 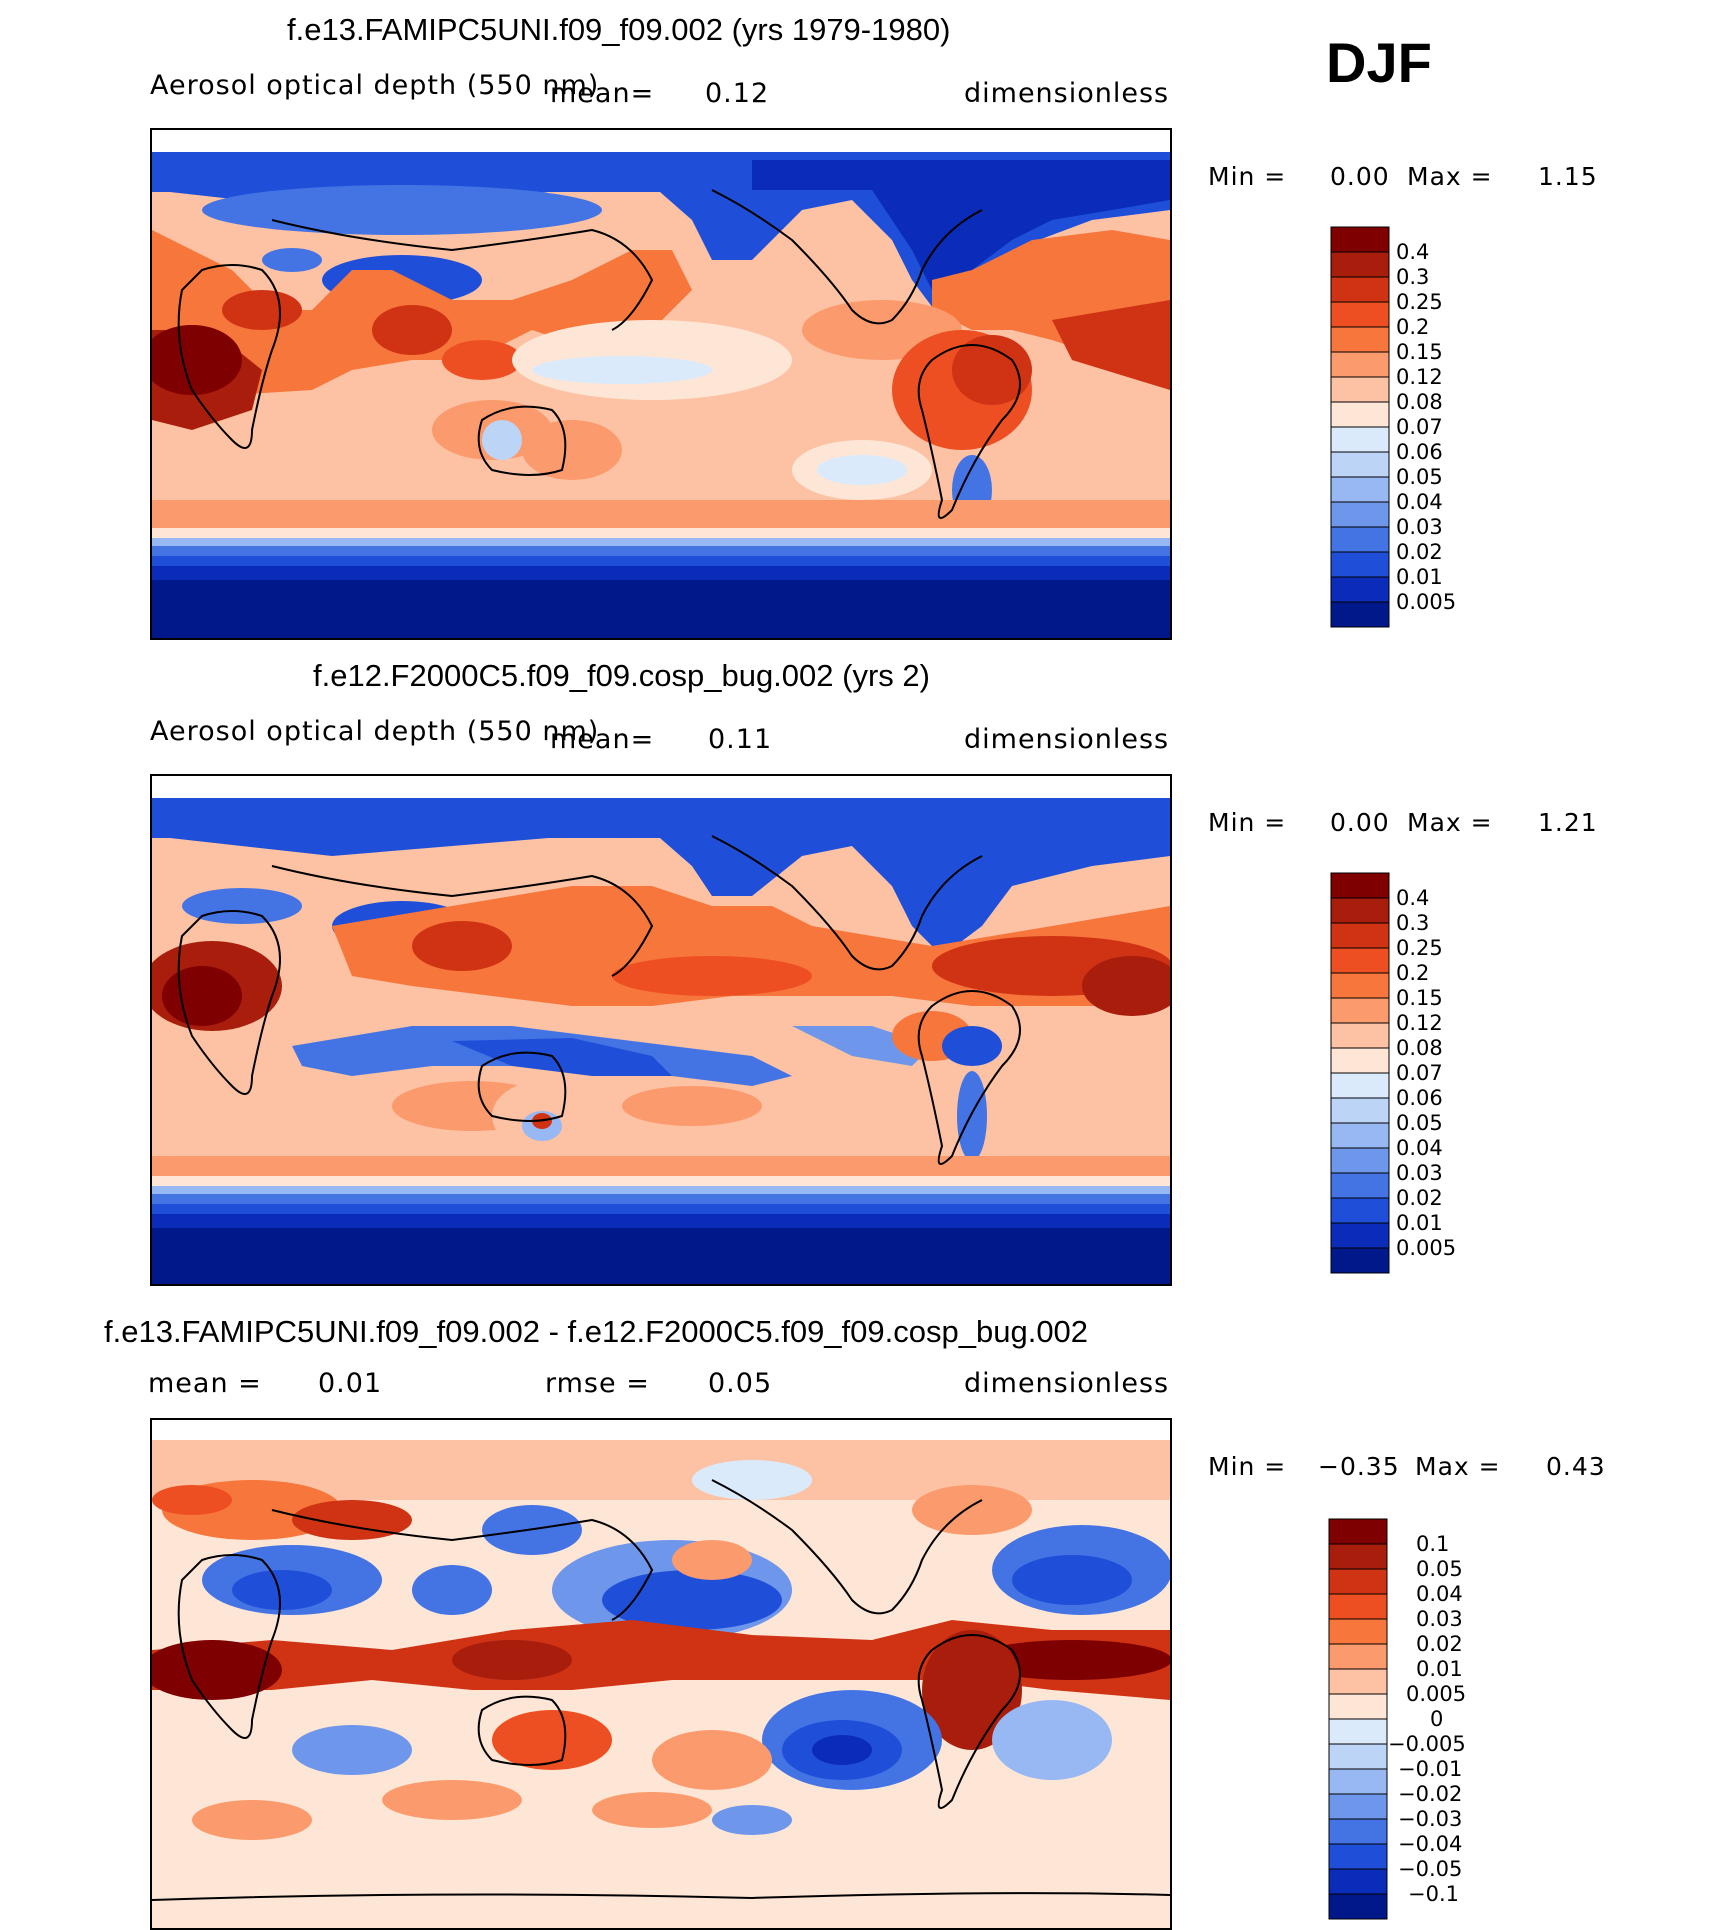 What do you see at coordinates (1413, 327) in the screenshot?
I see `panel-1-level-3: 0.2` at bounding box center [1413, 327].